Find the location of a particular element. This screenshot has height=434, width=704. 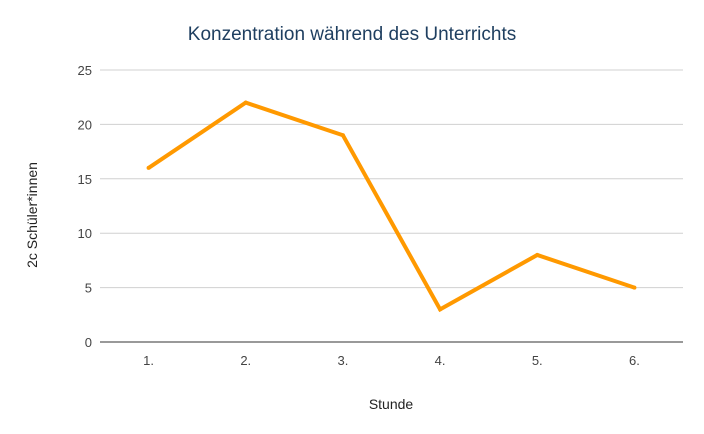

x-tick-label: 3. is located at coordinates (342, 360).